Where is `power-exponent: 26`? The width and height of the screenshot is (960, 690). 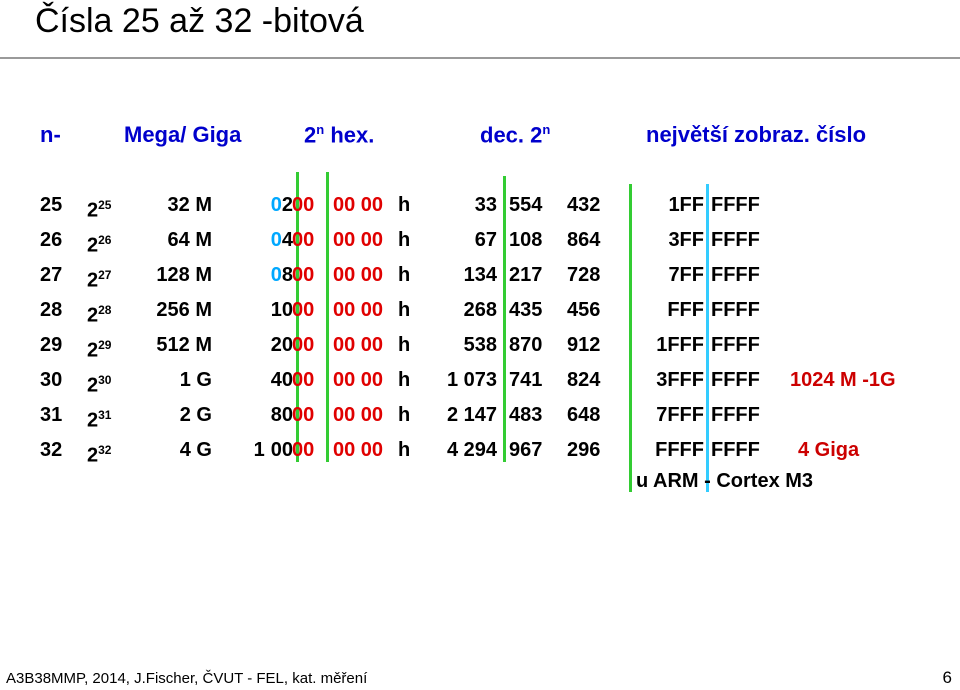
power-exponent: 26 is located at coordinates (105, 240).